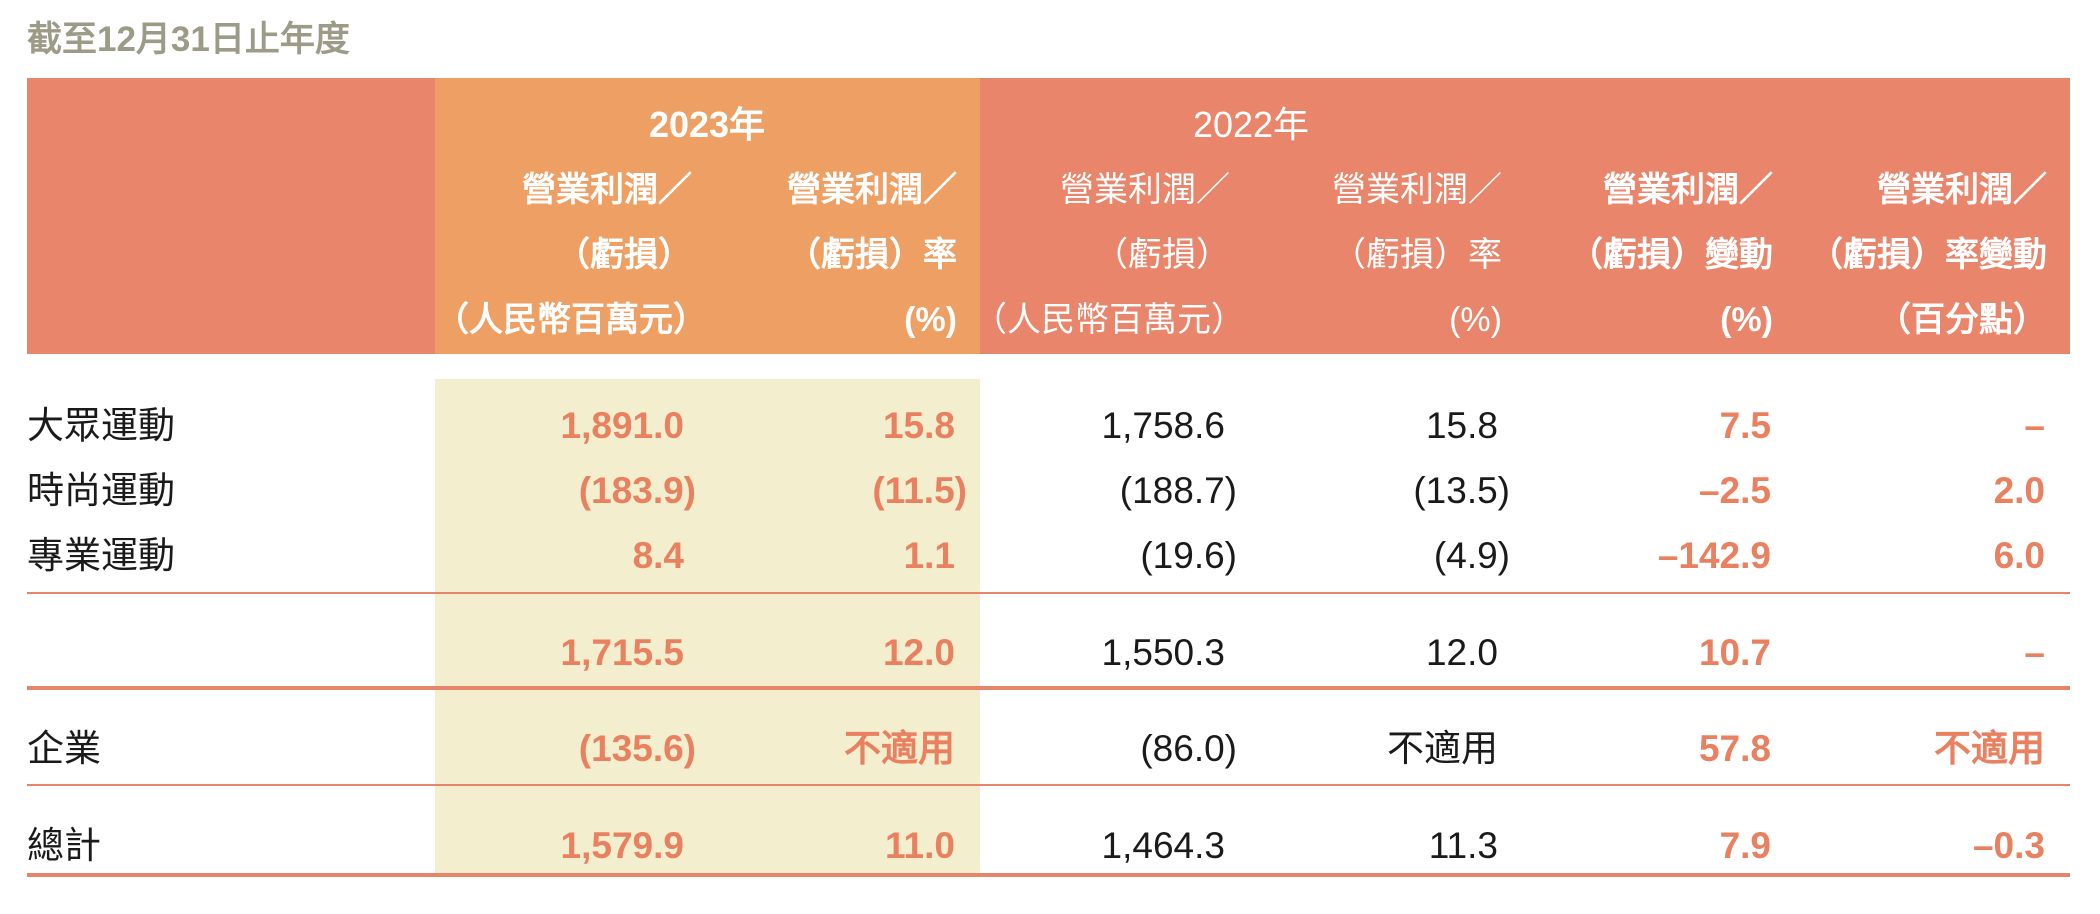 Image resolution: width=2100 pixels, height=914 pixels. Describe the element at coordinates (64, 748) in the screenshot. I see `row-label: 企業` at that location.